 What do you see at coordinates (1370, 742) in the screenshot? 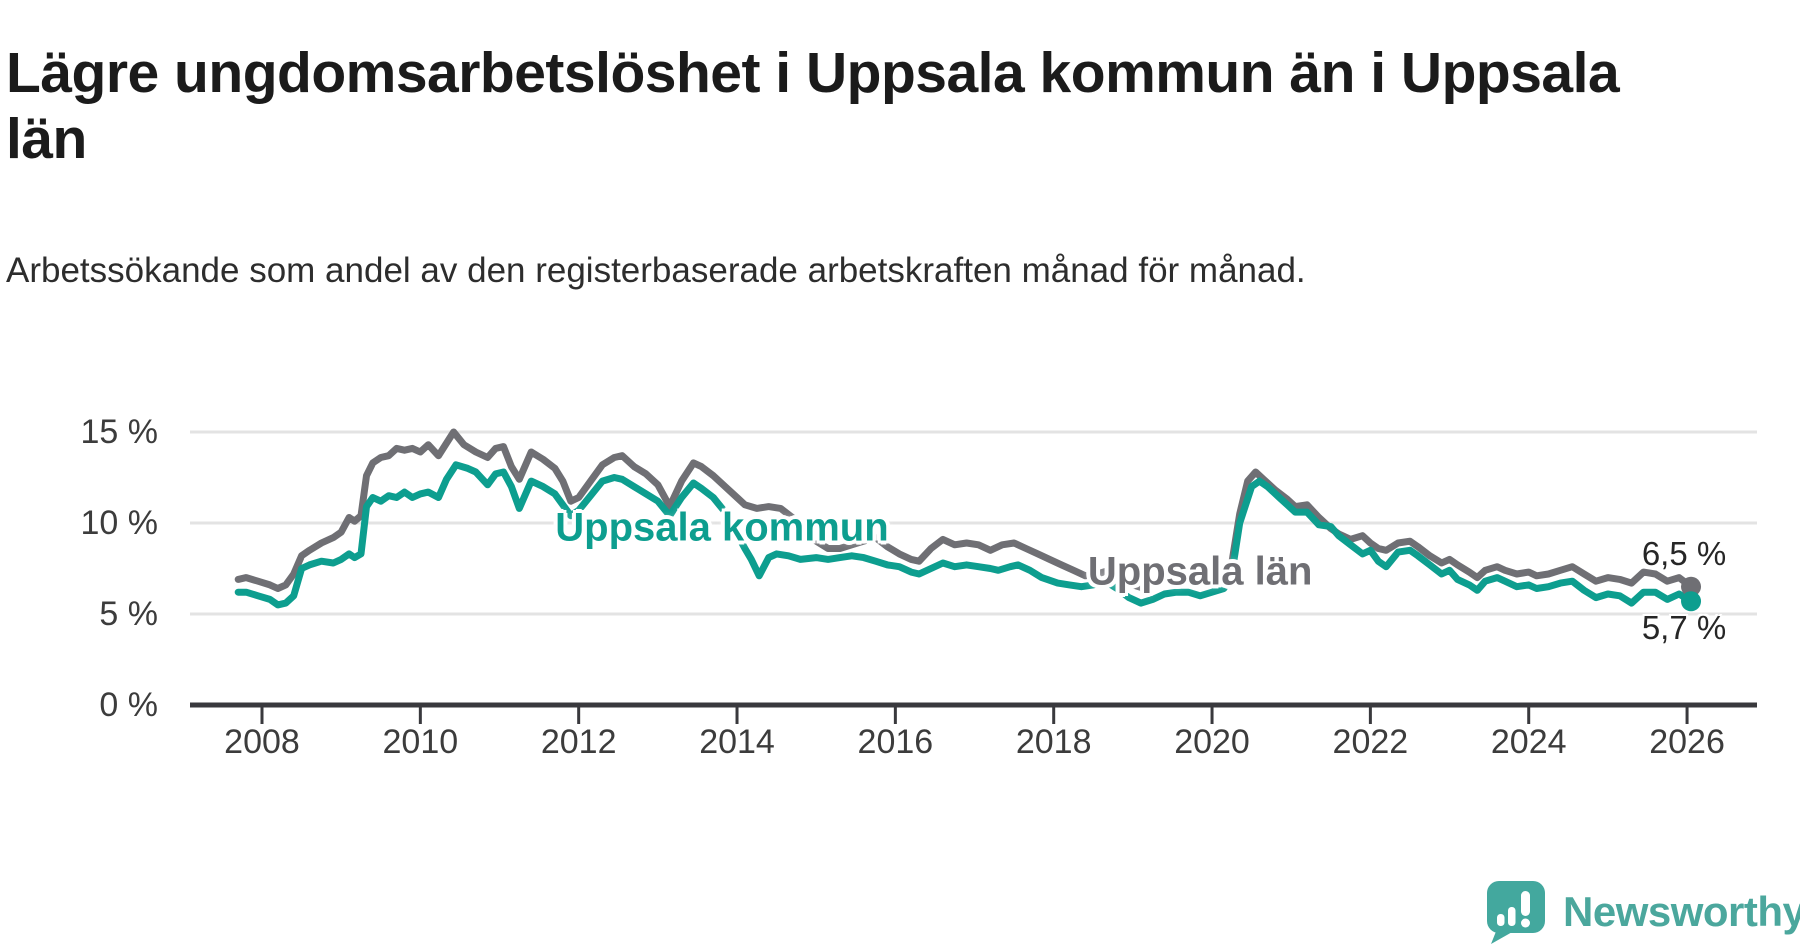
I see `x-tick-label-2022: 2022` at bounding box center [1370, 742].